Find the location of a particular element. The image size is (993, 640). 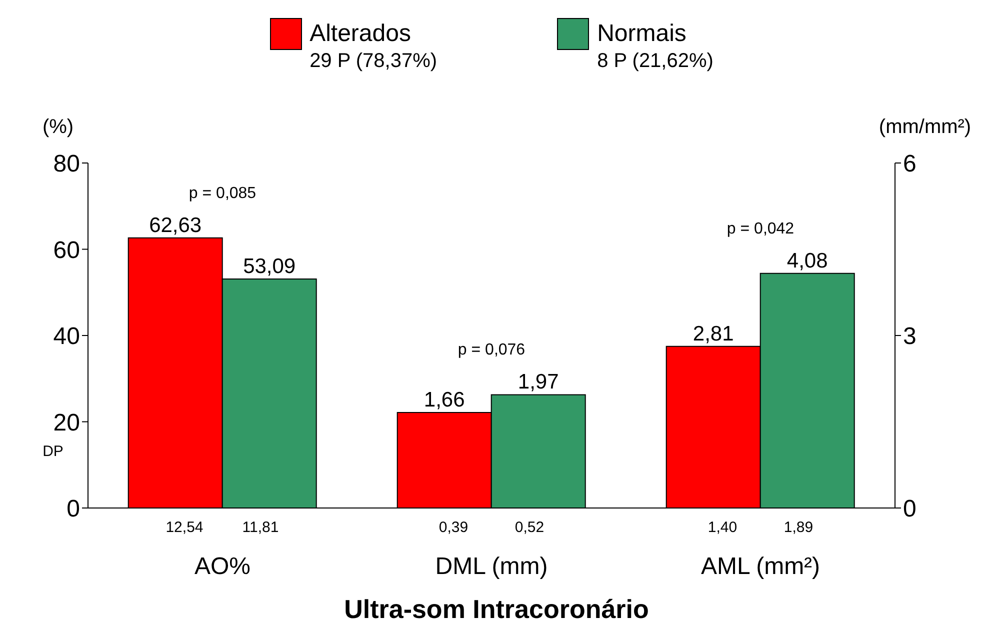

text: 1,40 is located at coordinates (723, 527).